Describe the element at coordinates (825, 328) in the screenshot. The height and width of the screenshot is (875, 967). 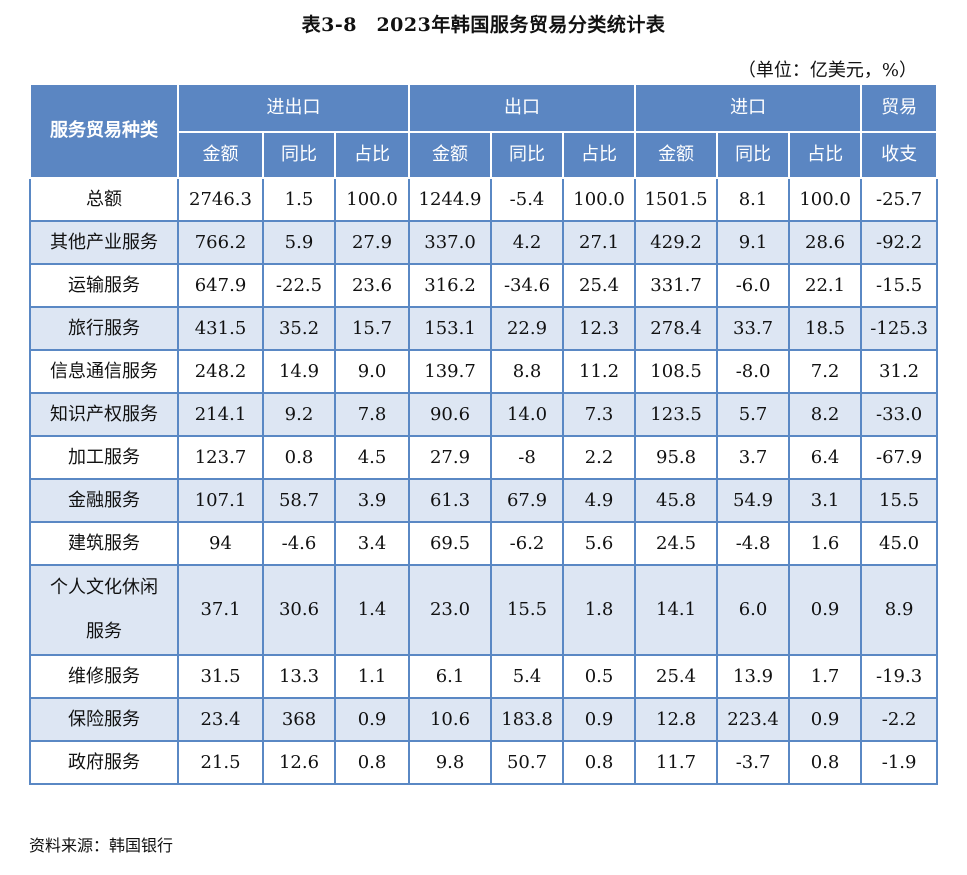
I see `table-cell: 18.5` at that location.